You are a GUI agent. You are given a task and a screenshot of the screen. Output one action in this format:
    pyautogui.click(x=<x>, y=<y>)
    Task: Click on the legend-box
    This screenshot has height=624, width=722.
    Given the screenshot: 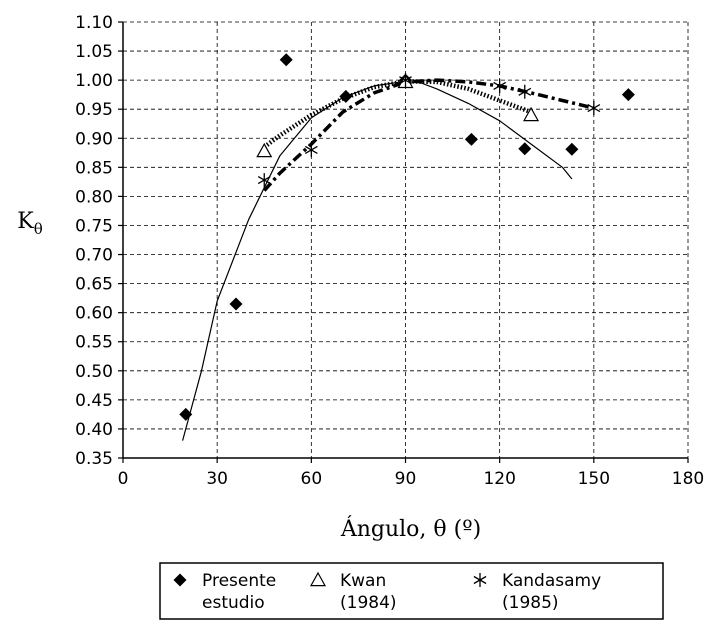 What is the action you would take?
    pyautogui.click(x=411, y=591)
    